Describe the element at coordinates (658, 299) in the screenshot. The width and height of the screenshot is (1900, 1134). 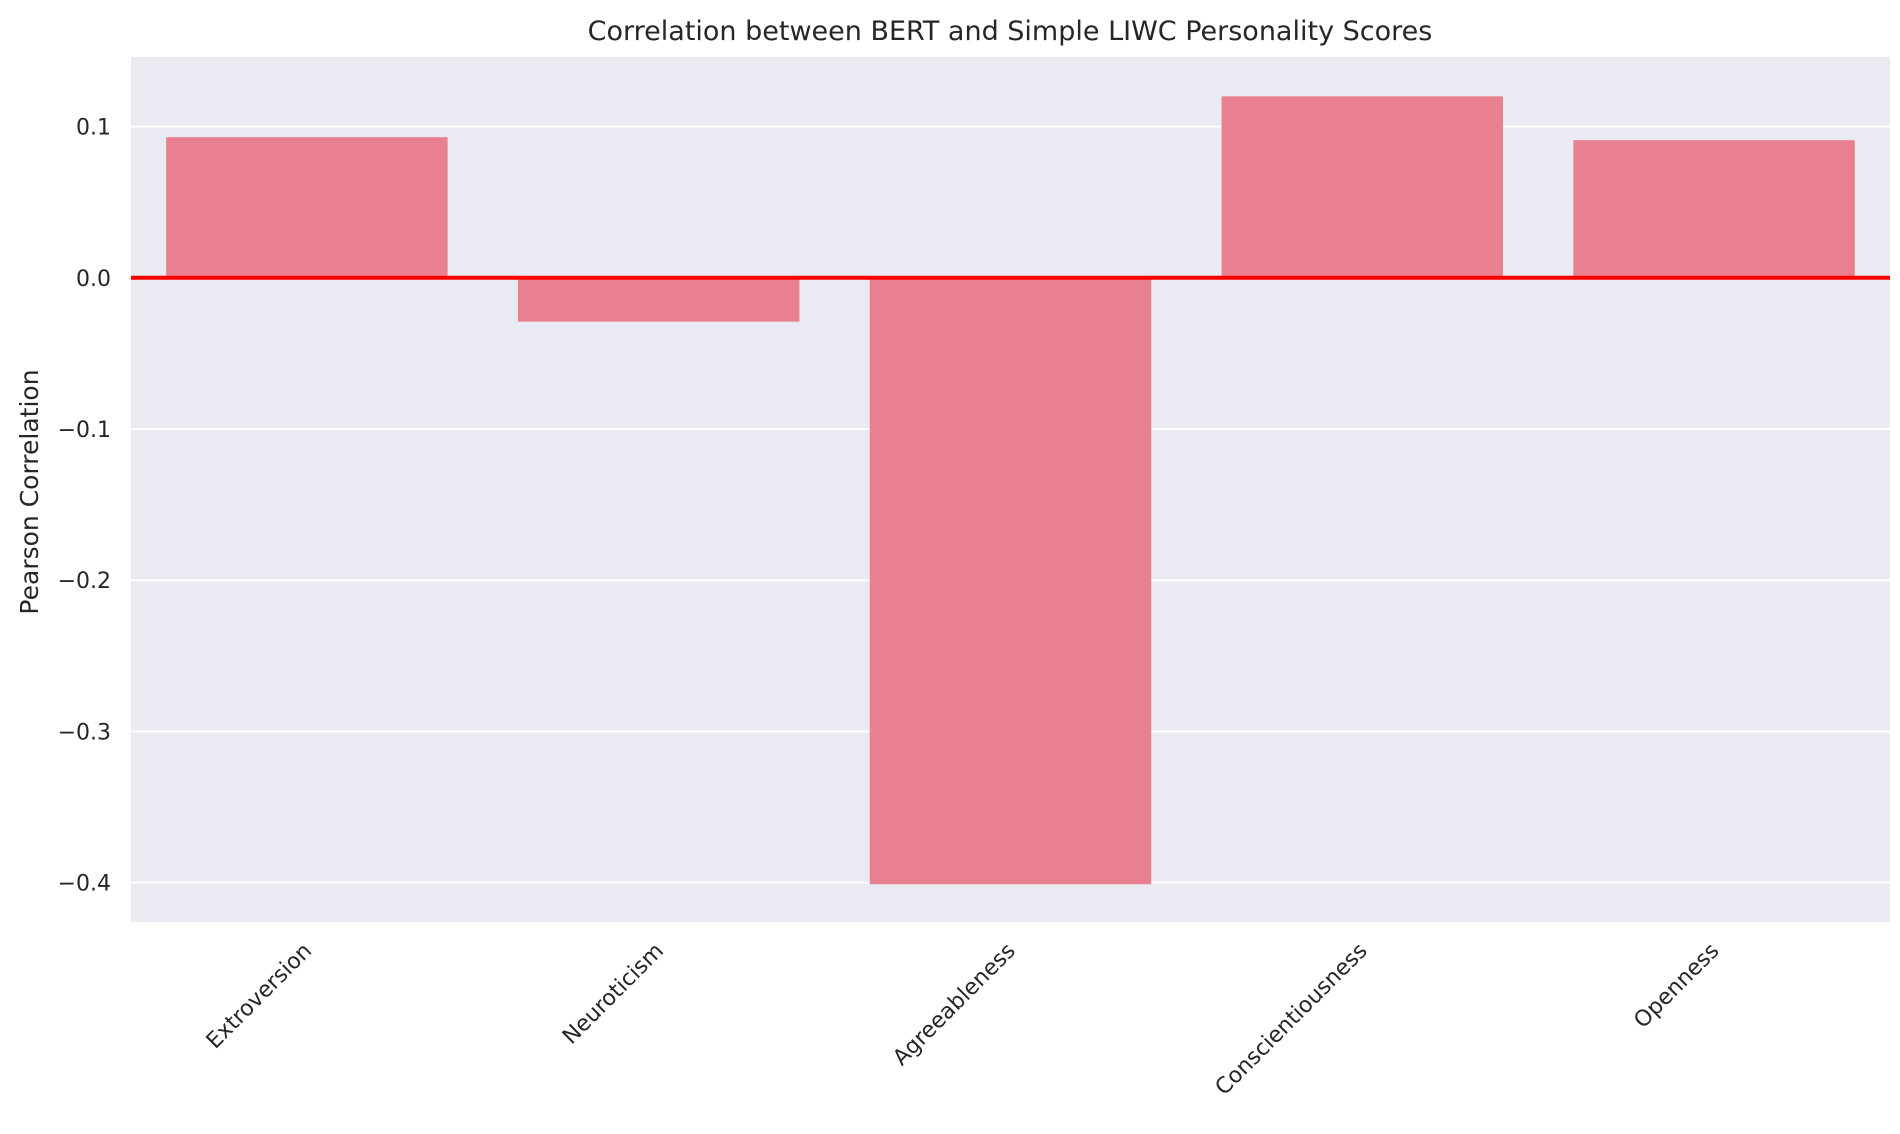
I see `bar-neuroticism` at that location.